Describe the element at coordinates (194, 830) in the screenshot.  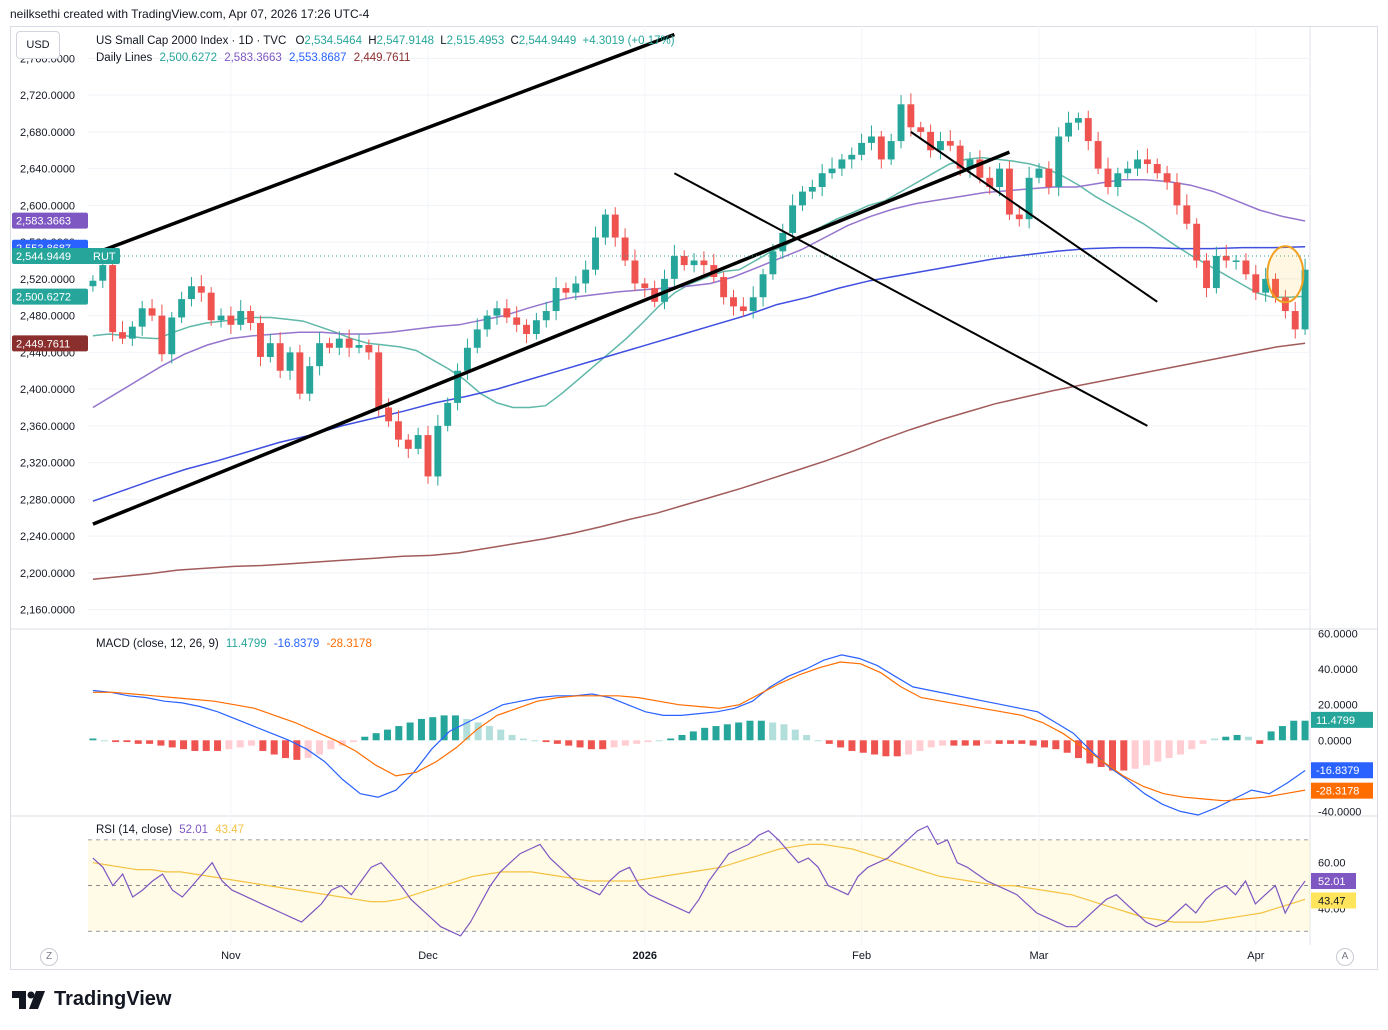
I see `rsi-value: 52.01` at that location.